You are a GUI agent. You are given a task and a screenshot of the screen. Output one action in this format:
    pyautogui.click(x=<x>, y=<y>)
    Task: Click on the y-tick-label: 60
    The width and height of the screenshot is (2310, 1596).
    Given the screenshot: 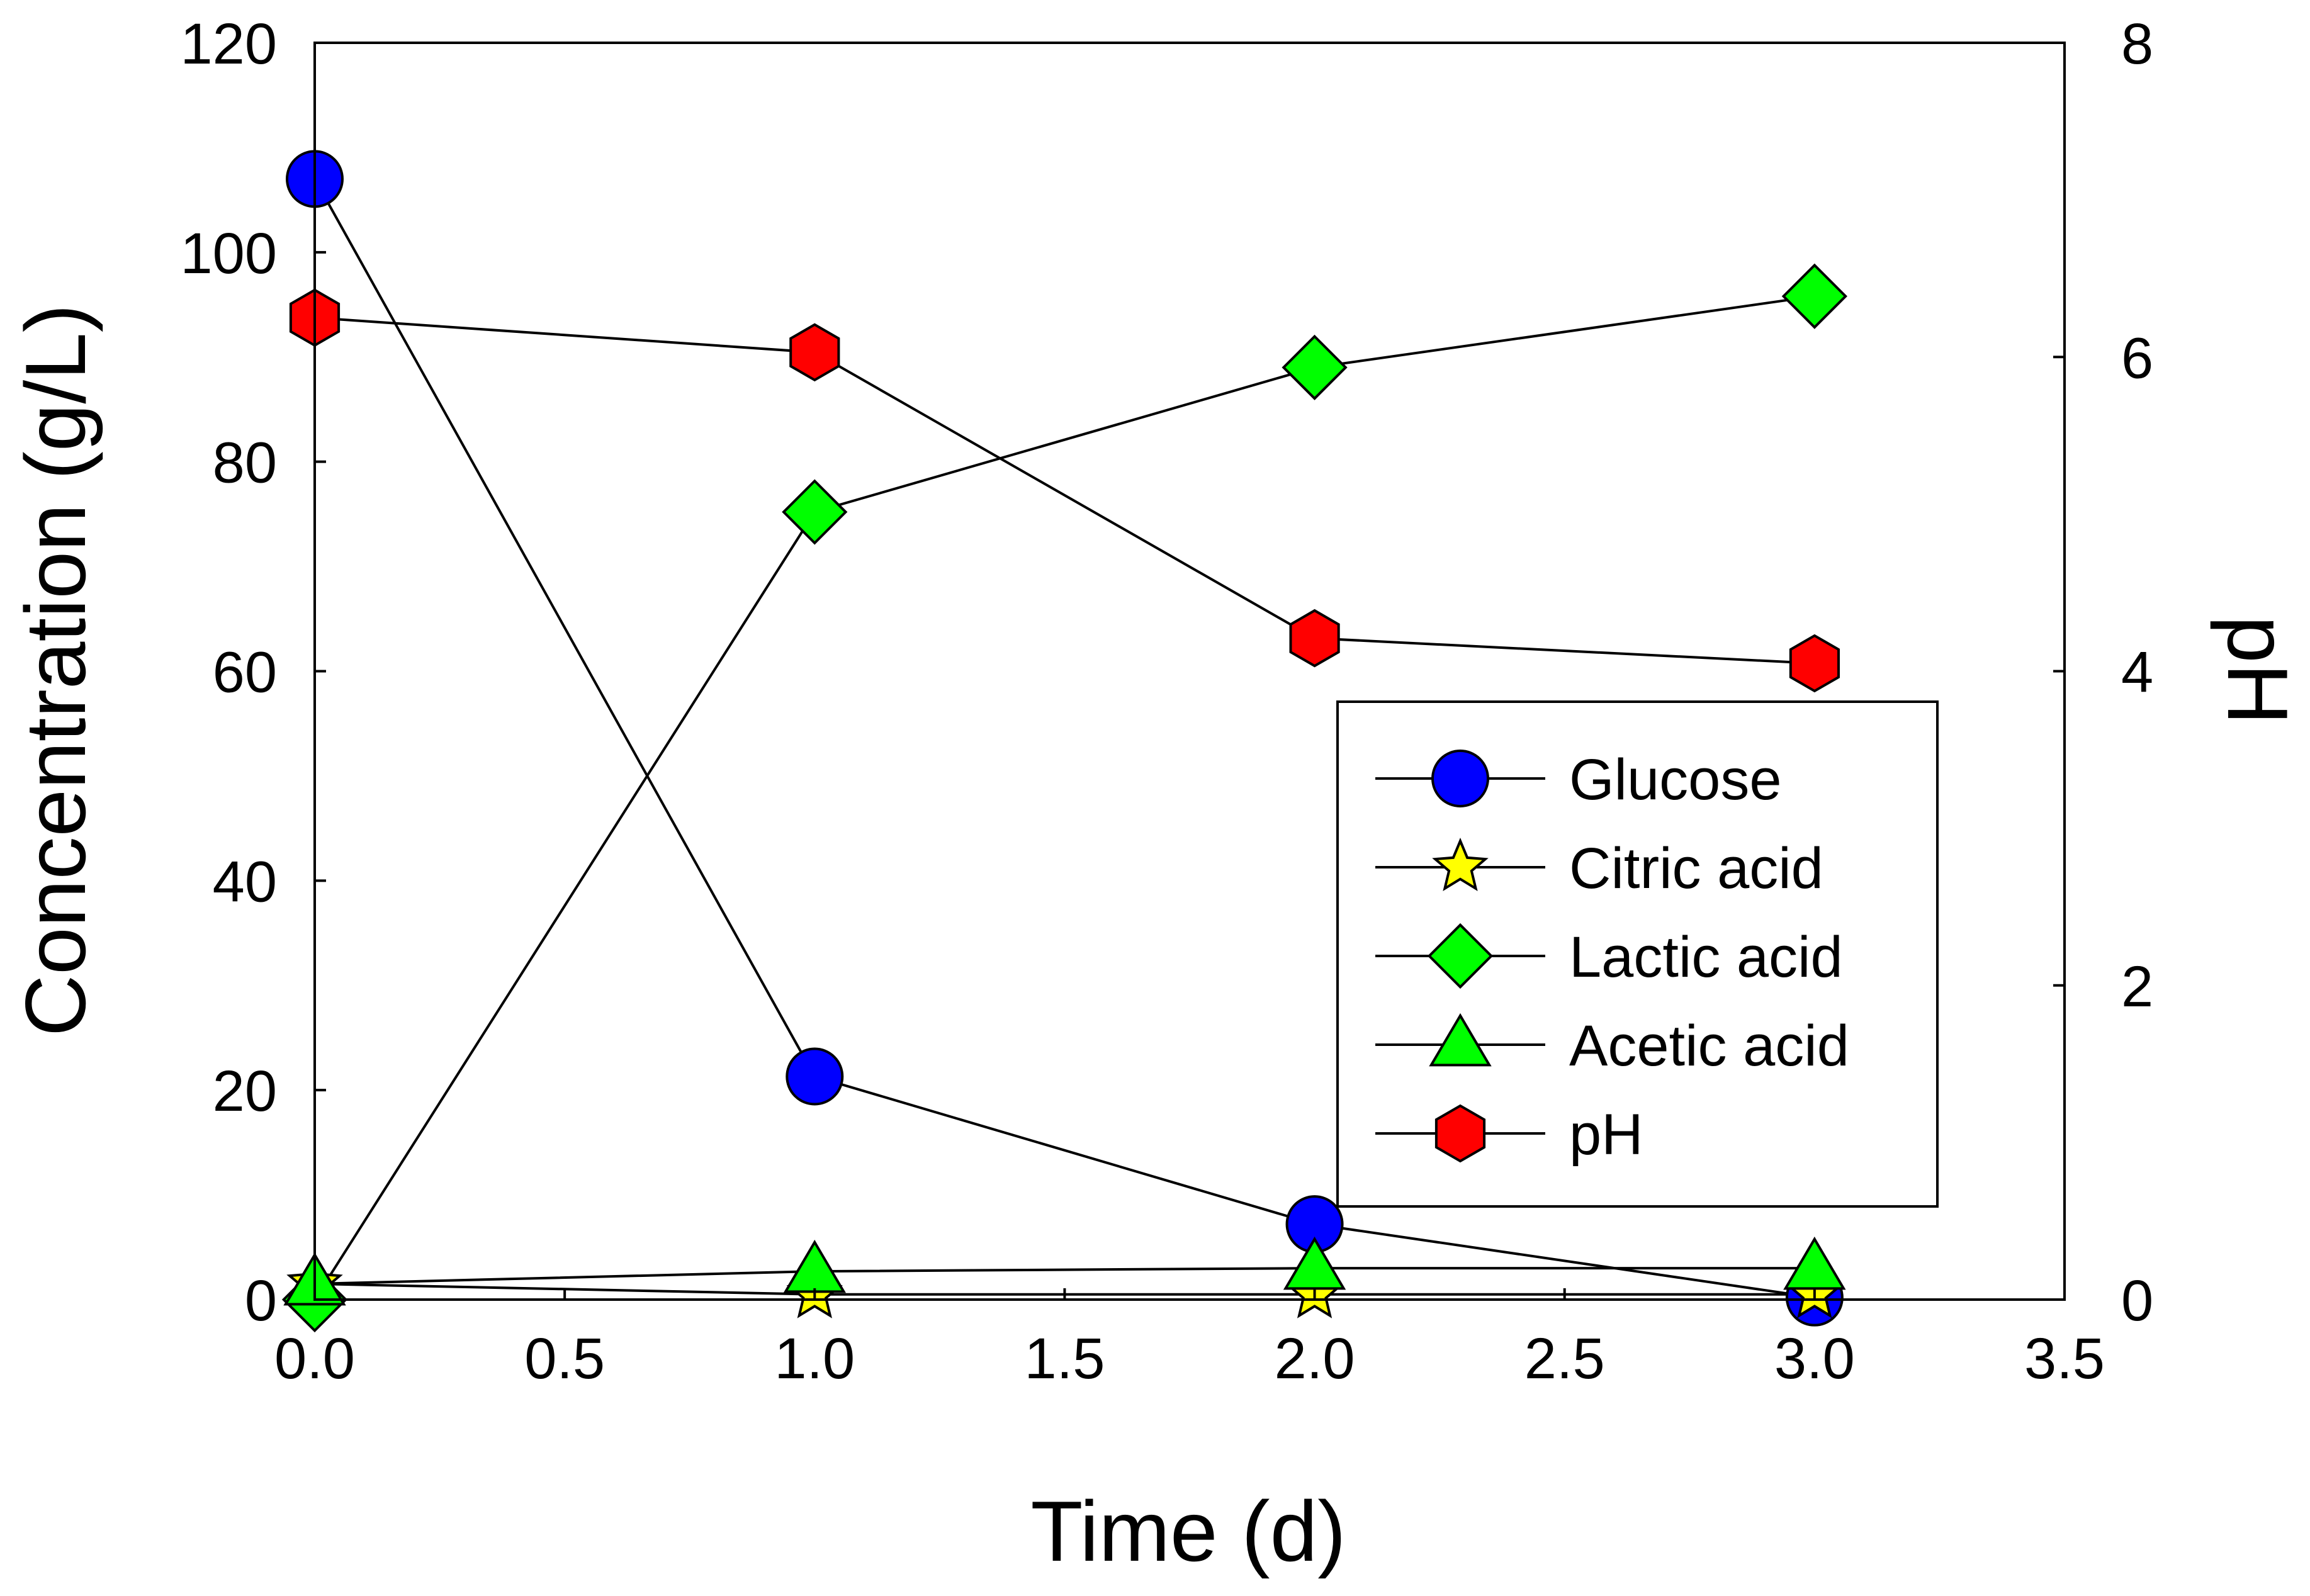 What is the action you would take?
    pyautogui.click(x=245, y=673)
    